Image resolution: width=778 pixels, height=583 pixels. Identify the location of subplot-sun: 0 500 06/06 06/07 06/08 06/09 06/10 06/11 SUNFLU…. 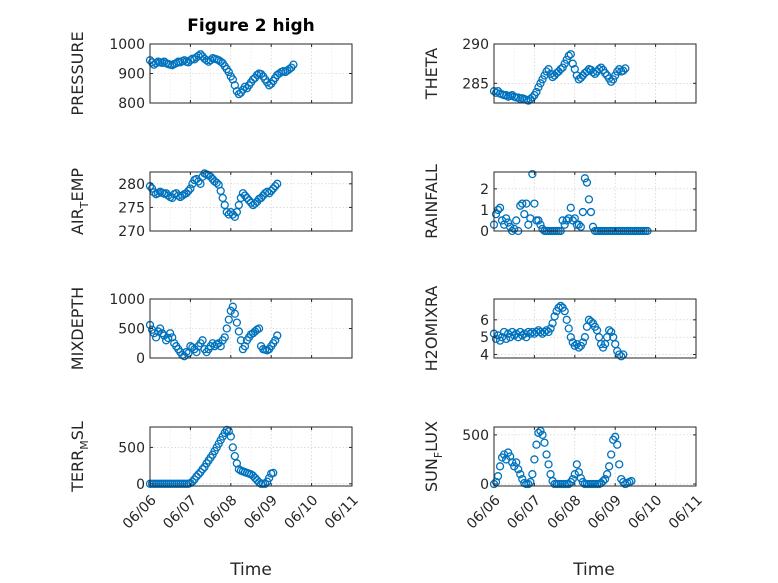
(564, 476).